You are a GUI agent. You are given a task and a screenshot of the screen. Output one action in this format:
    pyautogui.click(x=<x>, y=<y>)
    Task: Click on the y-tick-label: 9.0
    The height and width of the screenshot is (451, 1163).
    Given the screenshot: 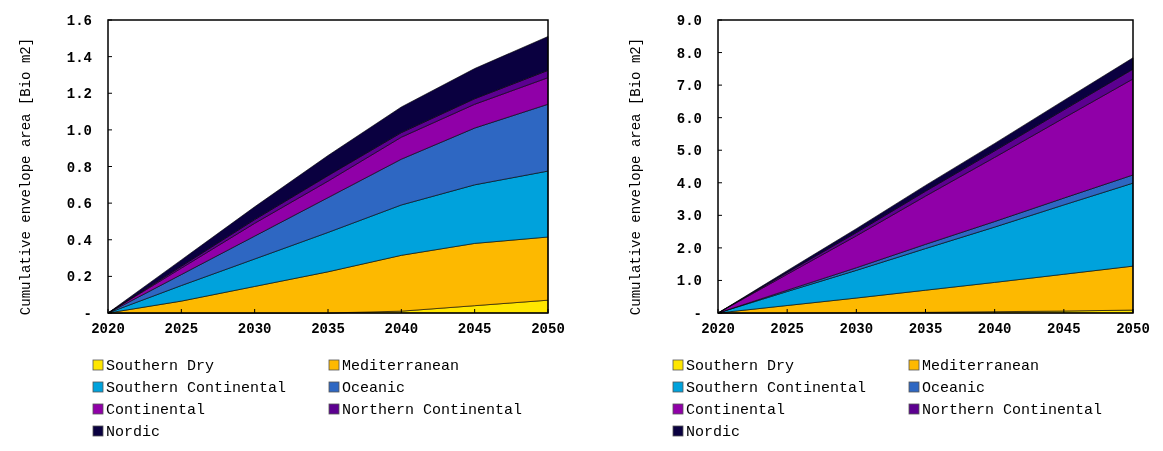 What is the action you would take?
    pyautogui.click(x=689, y=21)
    